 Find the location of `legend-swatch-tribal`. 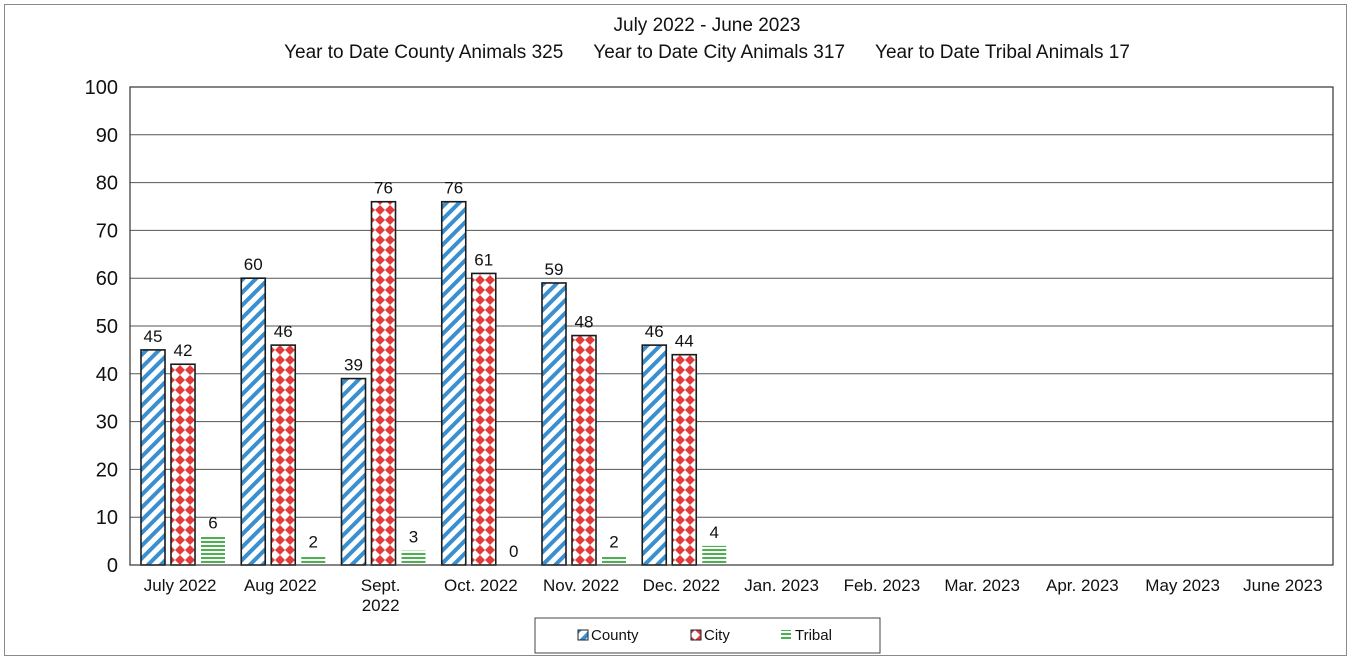

legend-swatch-tribal is located at coordinates (786, 635).